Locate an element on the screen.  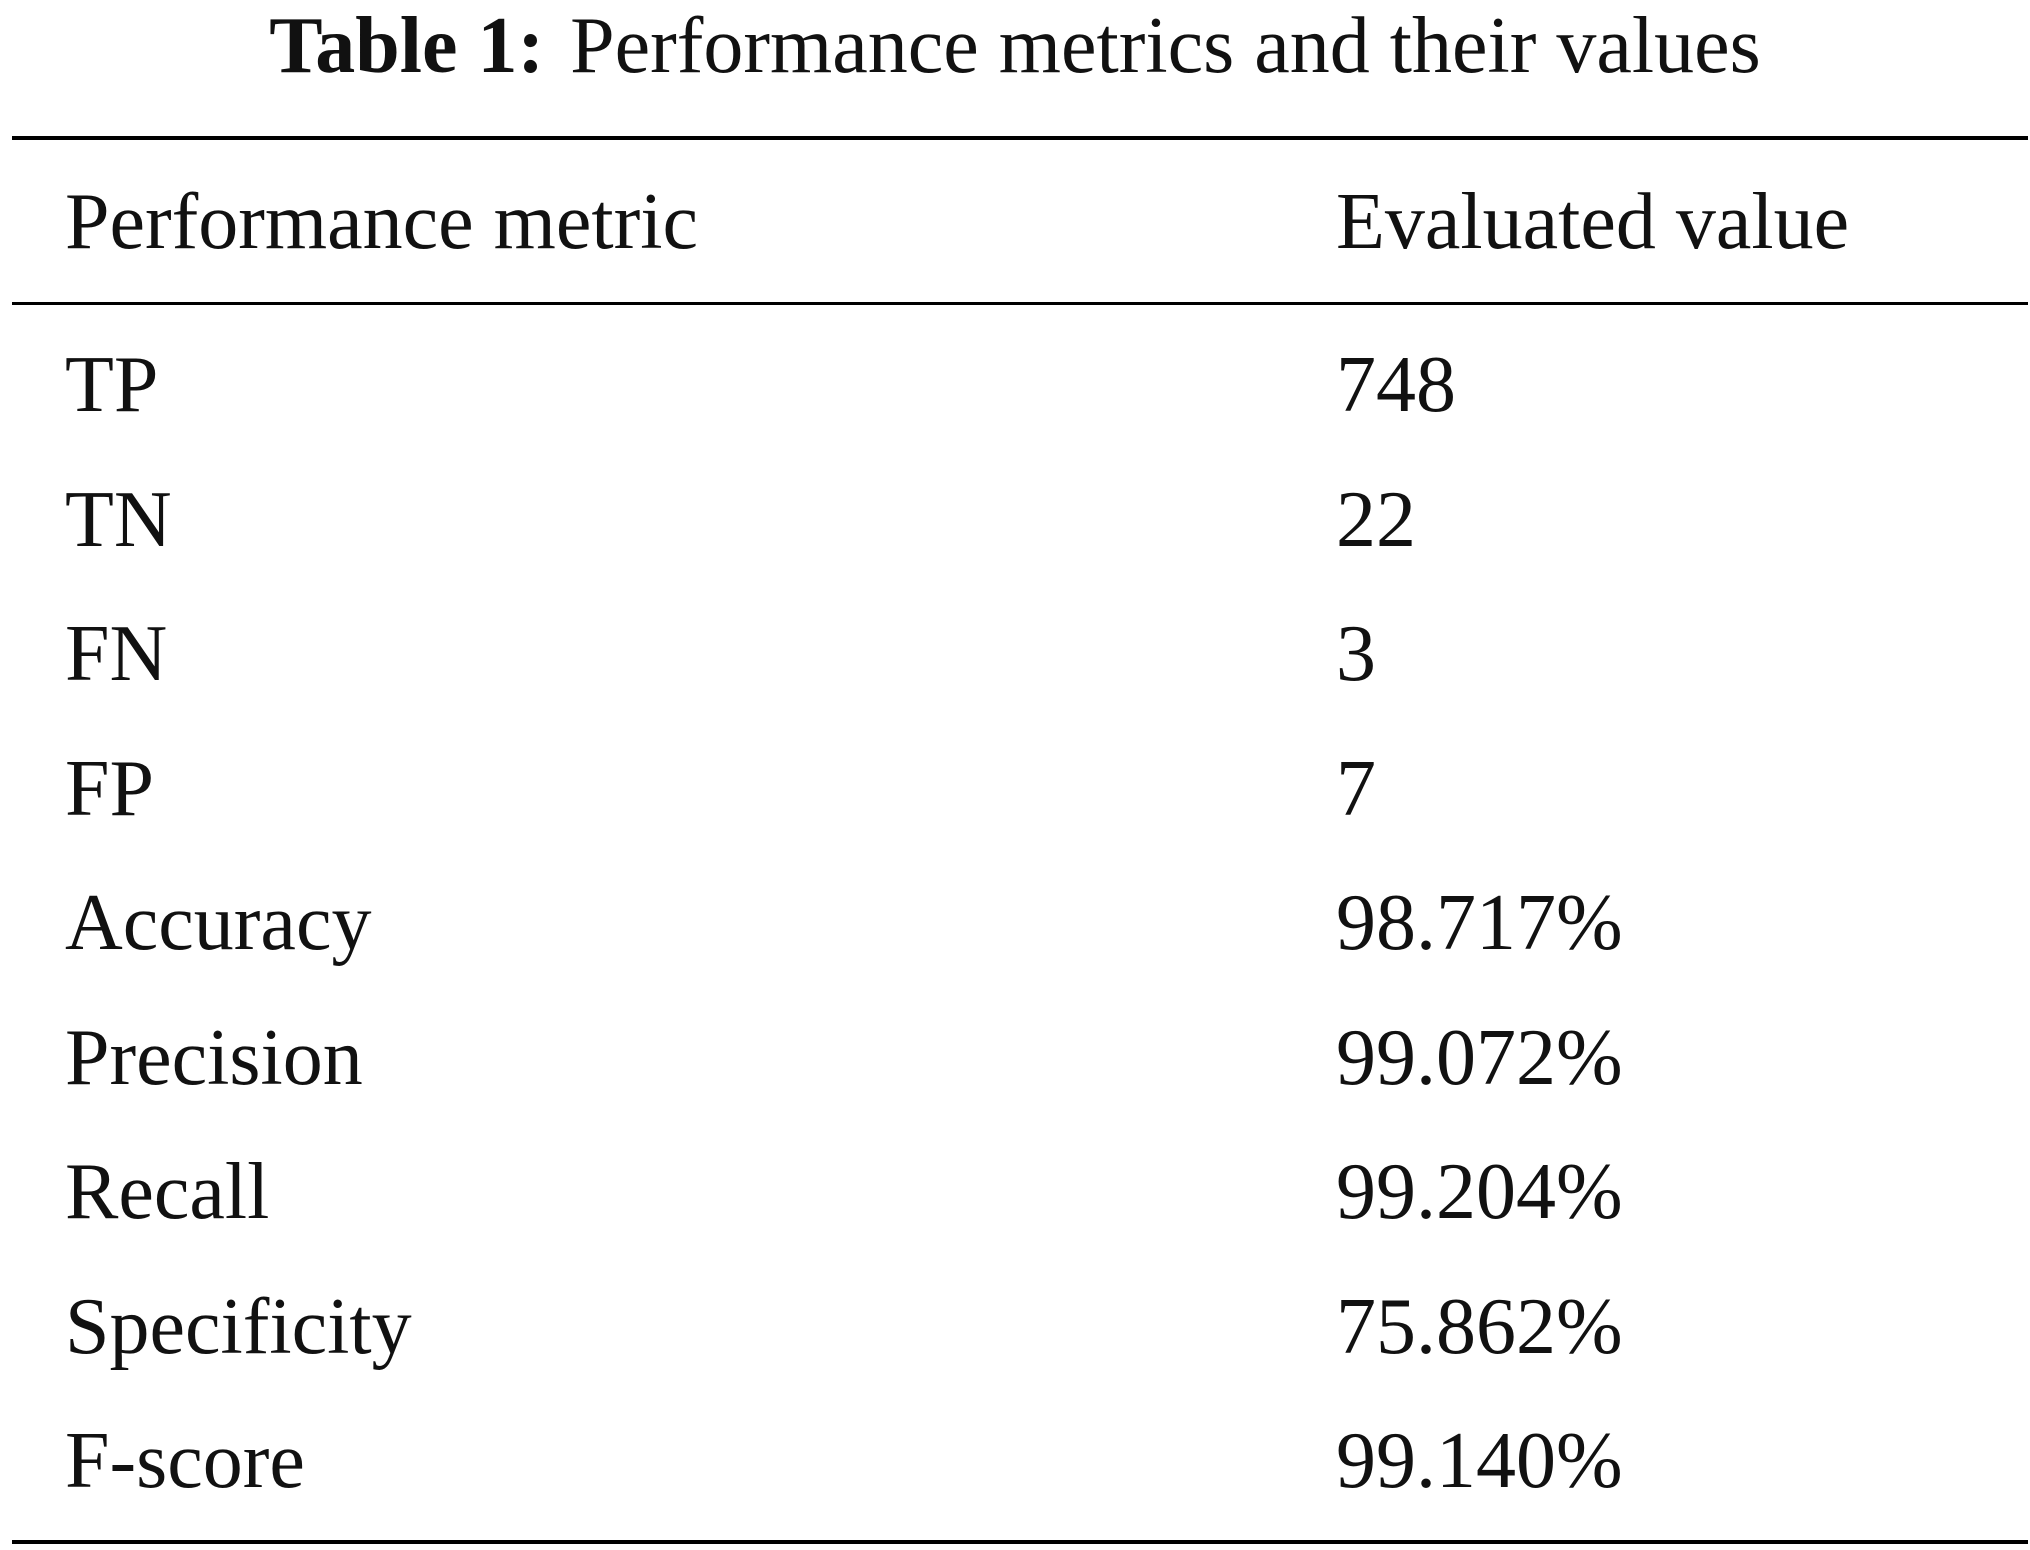
table-row: Specificity 75.862% is located at coordinates (1015, 1344).